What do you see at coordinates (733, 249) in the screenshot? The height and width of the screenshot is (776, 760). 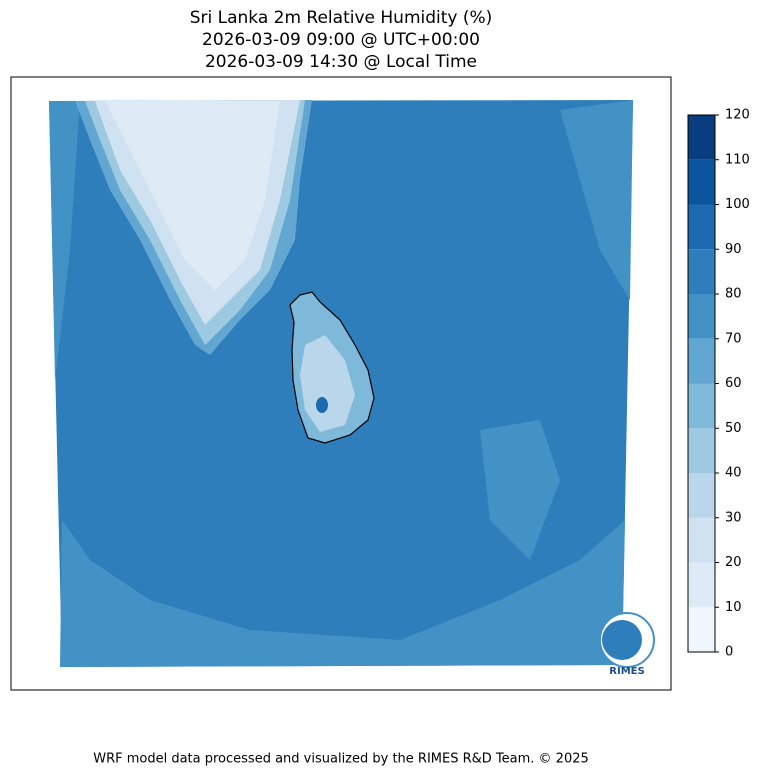 I see `colorbar-tick-label: 90` at bounding box center [733, 249].